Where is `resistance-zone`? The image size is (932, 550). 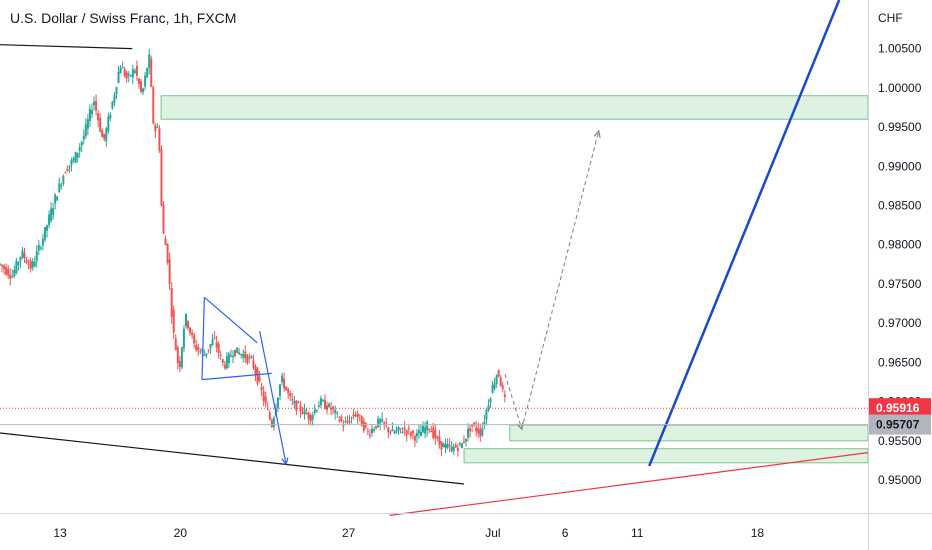 resistance-zone is located at coordinates (514, 107).